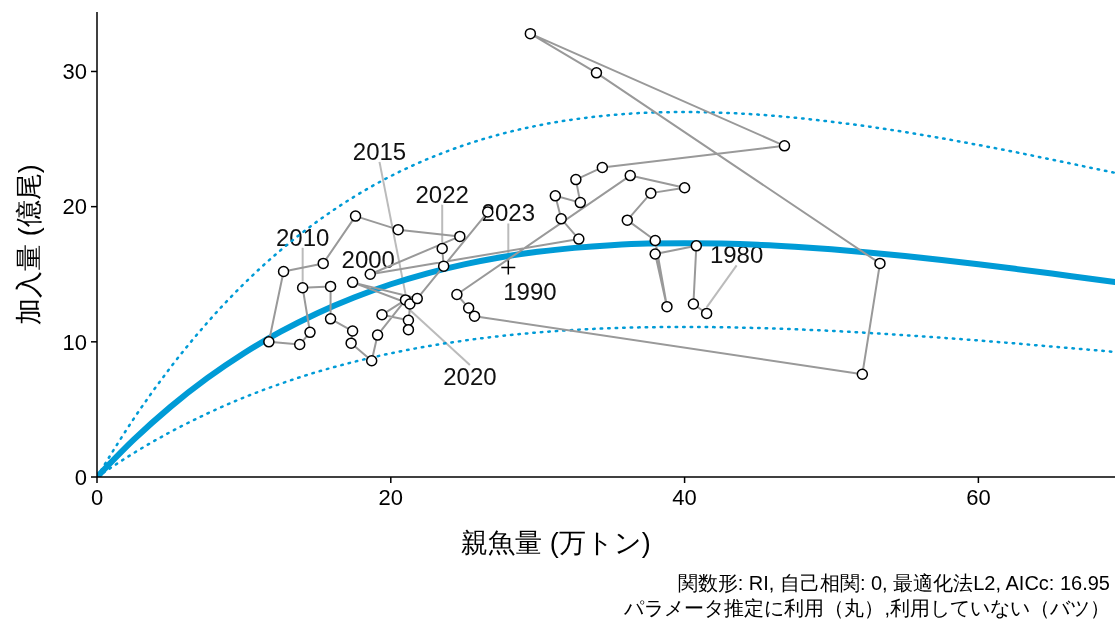 The width and height of the screenshot is (1118, 623). I want to click on y-tick-label: 30, so click(74, 72).